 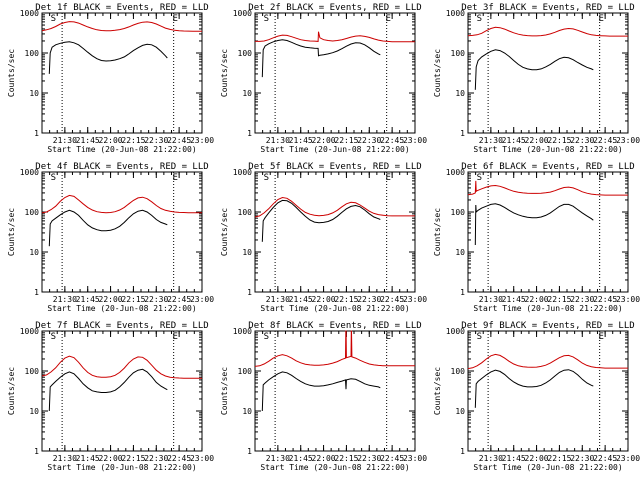 What do you see at coordinates (547, 8) in the screenshot?
I see `panel-title: Det 3f BLACK = Events, RED = LLD` at bounding box center [547, 8].